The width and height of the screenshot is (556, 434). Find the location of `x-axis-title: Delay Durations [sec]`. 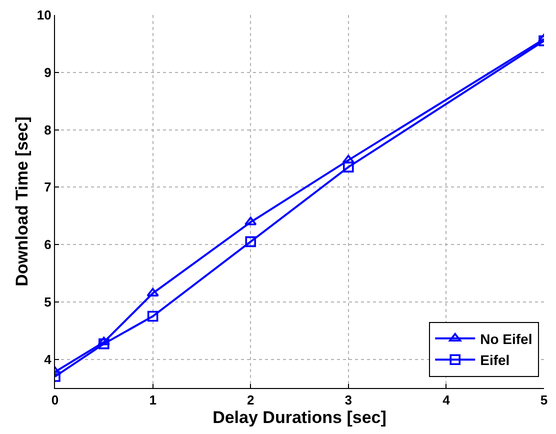

x-axis-title: Delay Durations [sec] is located at coordinates (299, 417).